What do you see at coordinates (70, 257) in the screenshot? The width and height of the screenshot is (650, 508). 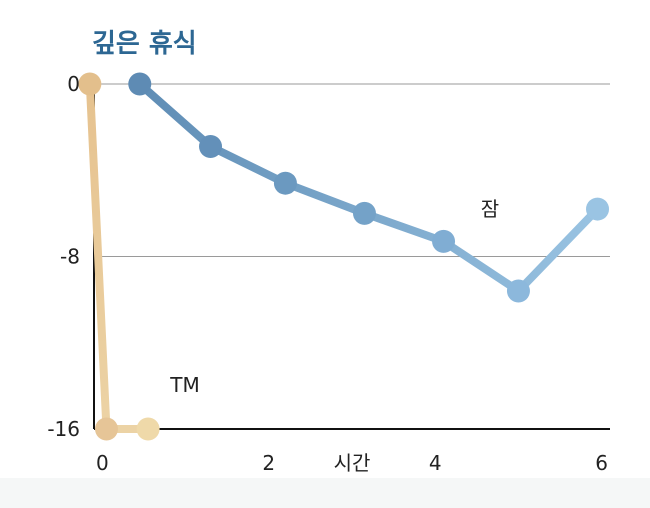 I see `y-tick-label-1: -8` at bounding box center [70, 257].